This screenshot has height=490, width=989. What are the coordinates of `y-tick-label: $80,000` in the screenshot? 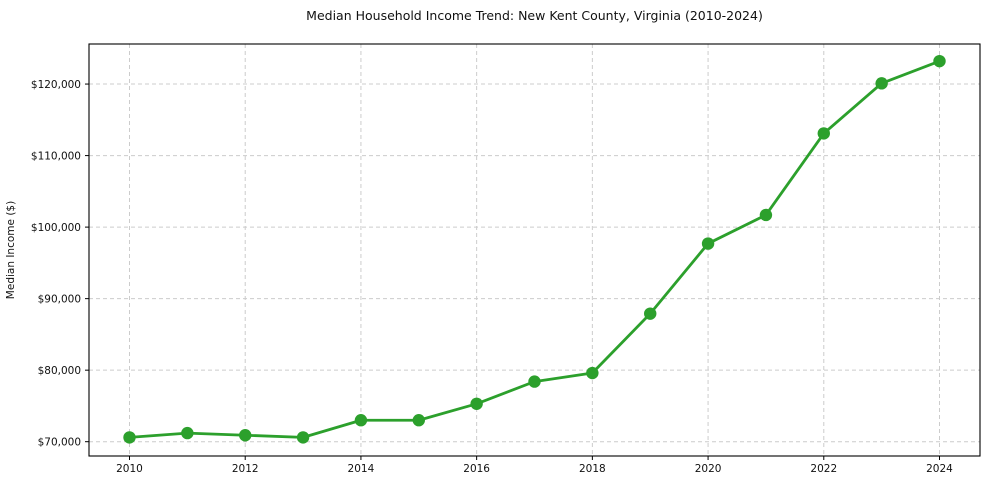 It's located at (59, 371).